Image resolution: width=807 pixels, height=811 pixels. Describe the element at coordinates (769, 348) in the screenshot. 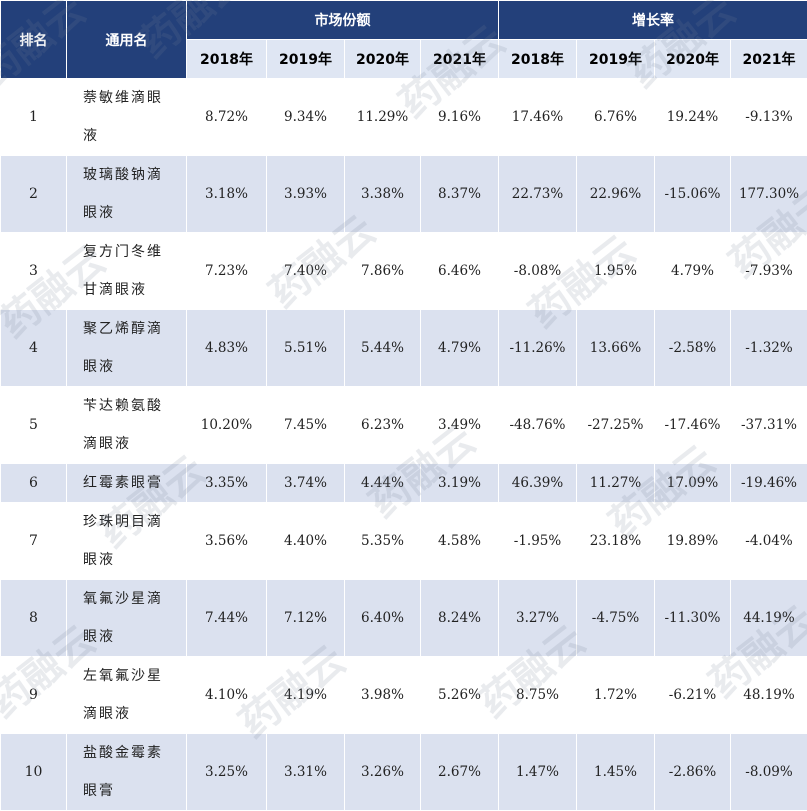

I see `growth-rate-cell: -1.32%` at that location.